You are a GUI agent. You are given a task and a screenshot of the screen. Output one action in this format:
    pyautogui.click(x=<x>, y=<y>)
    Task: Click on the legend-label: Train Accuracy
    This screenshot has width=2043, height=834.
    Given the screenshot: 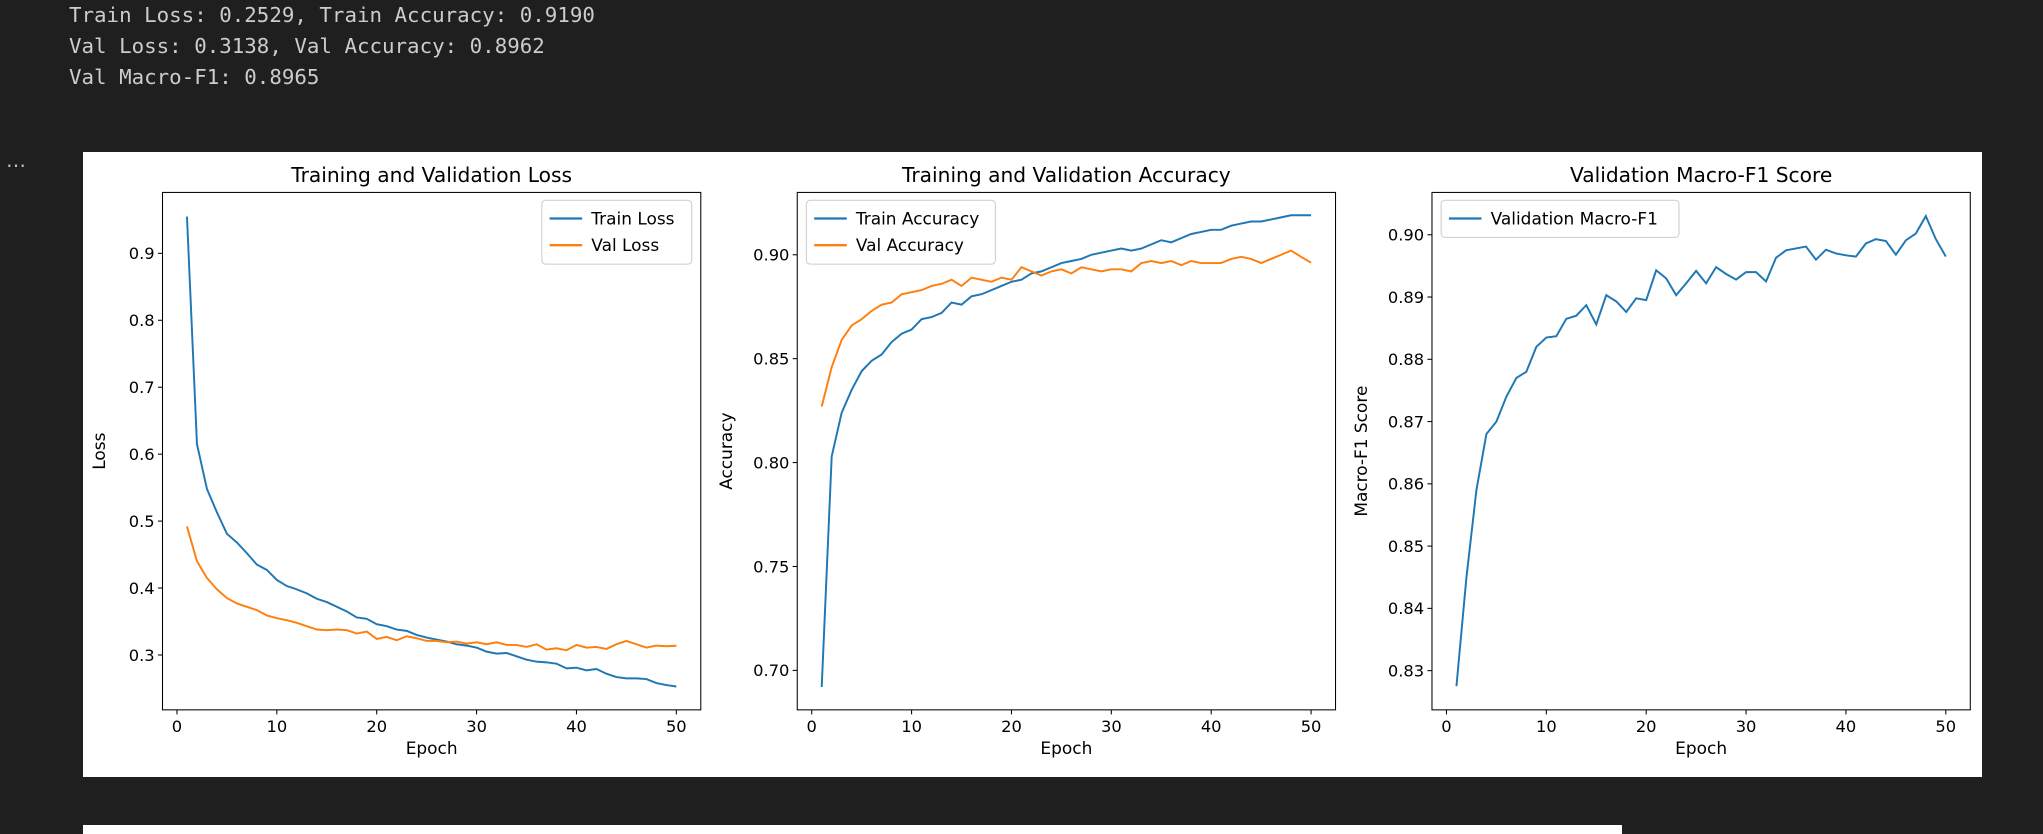 What is the action you would take?
    pyautogui.click(x=917, y=218)
    